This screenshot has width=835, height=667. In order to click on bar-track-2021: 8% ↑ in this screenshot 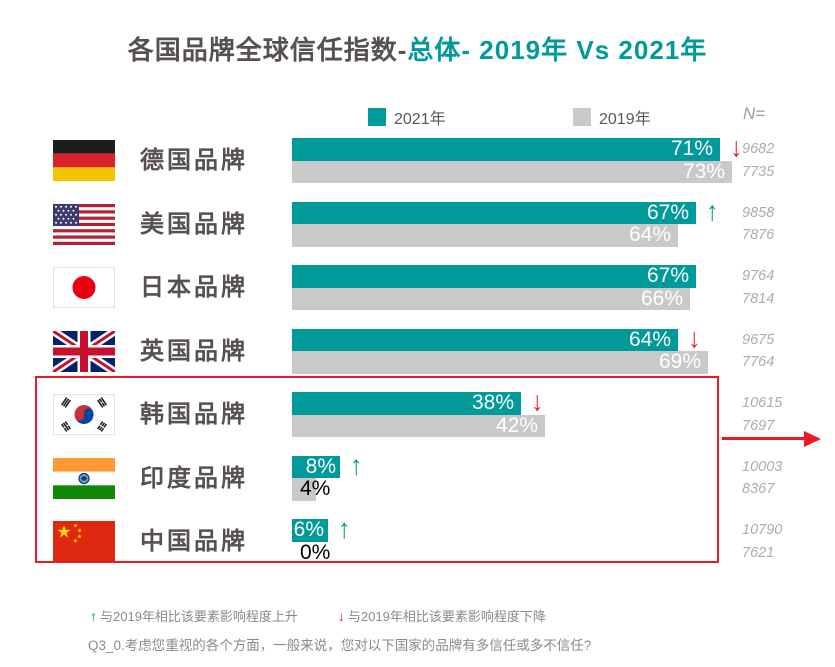, I will do `click(524, 465)`.